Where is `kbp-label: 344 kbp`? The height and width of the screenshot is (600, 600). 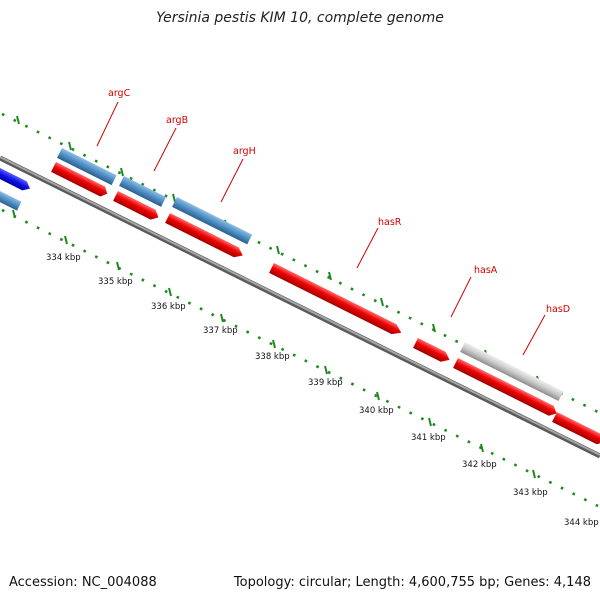 kbp-label: 344 kbp is located at coordinates (581, 523).